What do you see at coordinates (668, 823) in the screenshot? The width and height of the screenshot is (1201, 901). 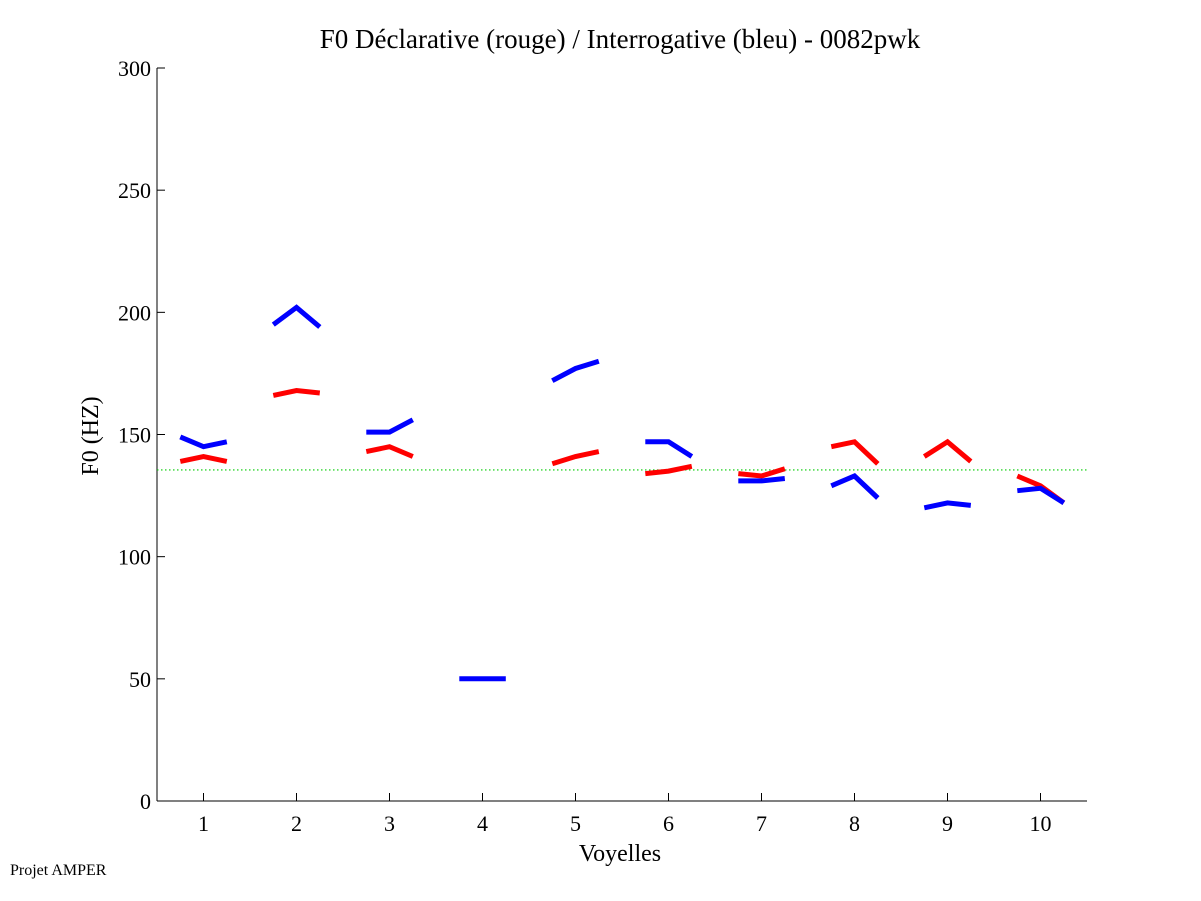 I see `x-tick-label: 6` at bounding box center [668, 823].